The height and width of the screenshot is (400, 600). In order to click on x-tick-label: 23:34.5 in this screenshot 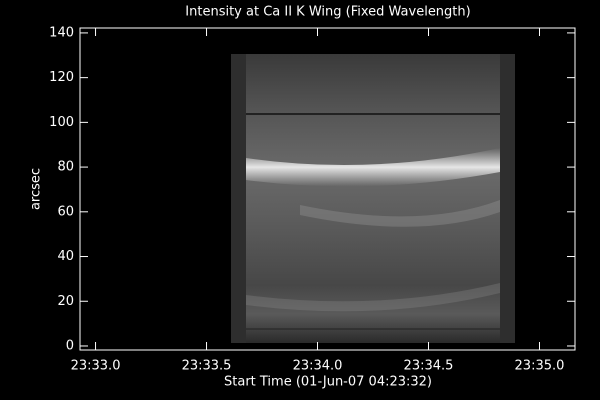, I will do `click(429, 366)`.